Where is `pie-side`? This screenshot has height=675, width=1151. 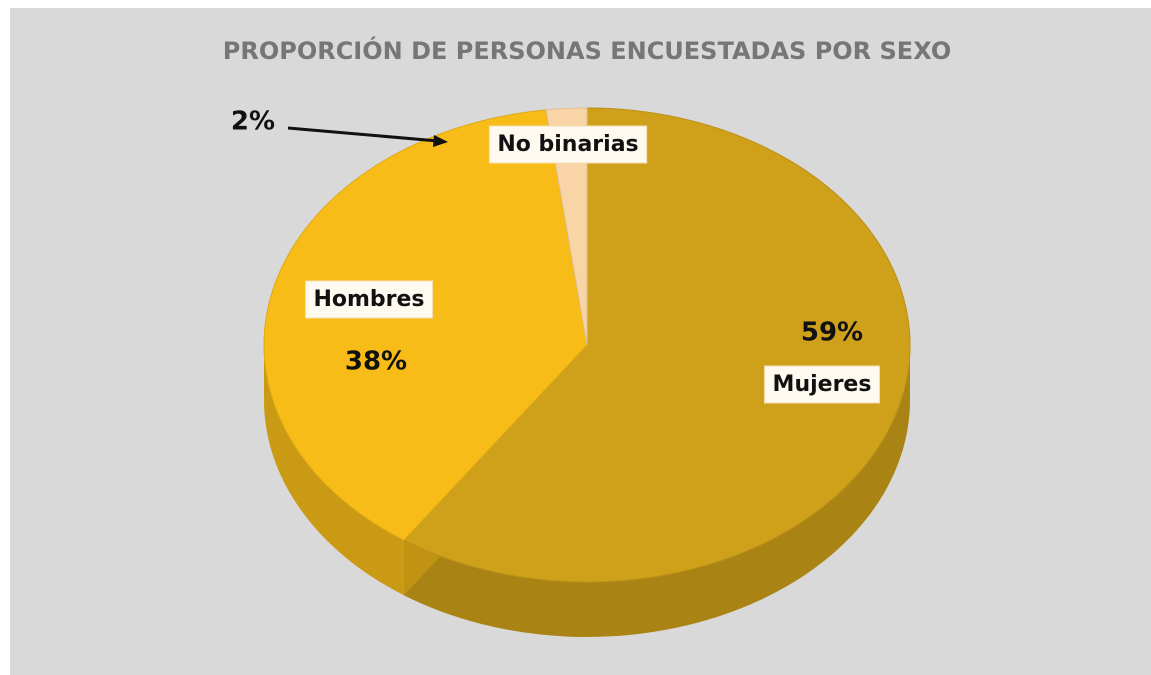
pie-side is located at coordinates (334, 470).